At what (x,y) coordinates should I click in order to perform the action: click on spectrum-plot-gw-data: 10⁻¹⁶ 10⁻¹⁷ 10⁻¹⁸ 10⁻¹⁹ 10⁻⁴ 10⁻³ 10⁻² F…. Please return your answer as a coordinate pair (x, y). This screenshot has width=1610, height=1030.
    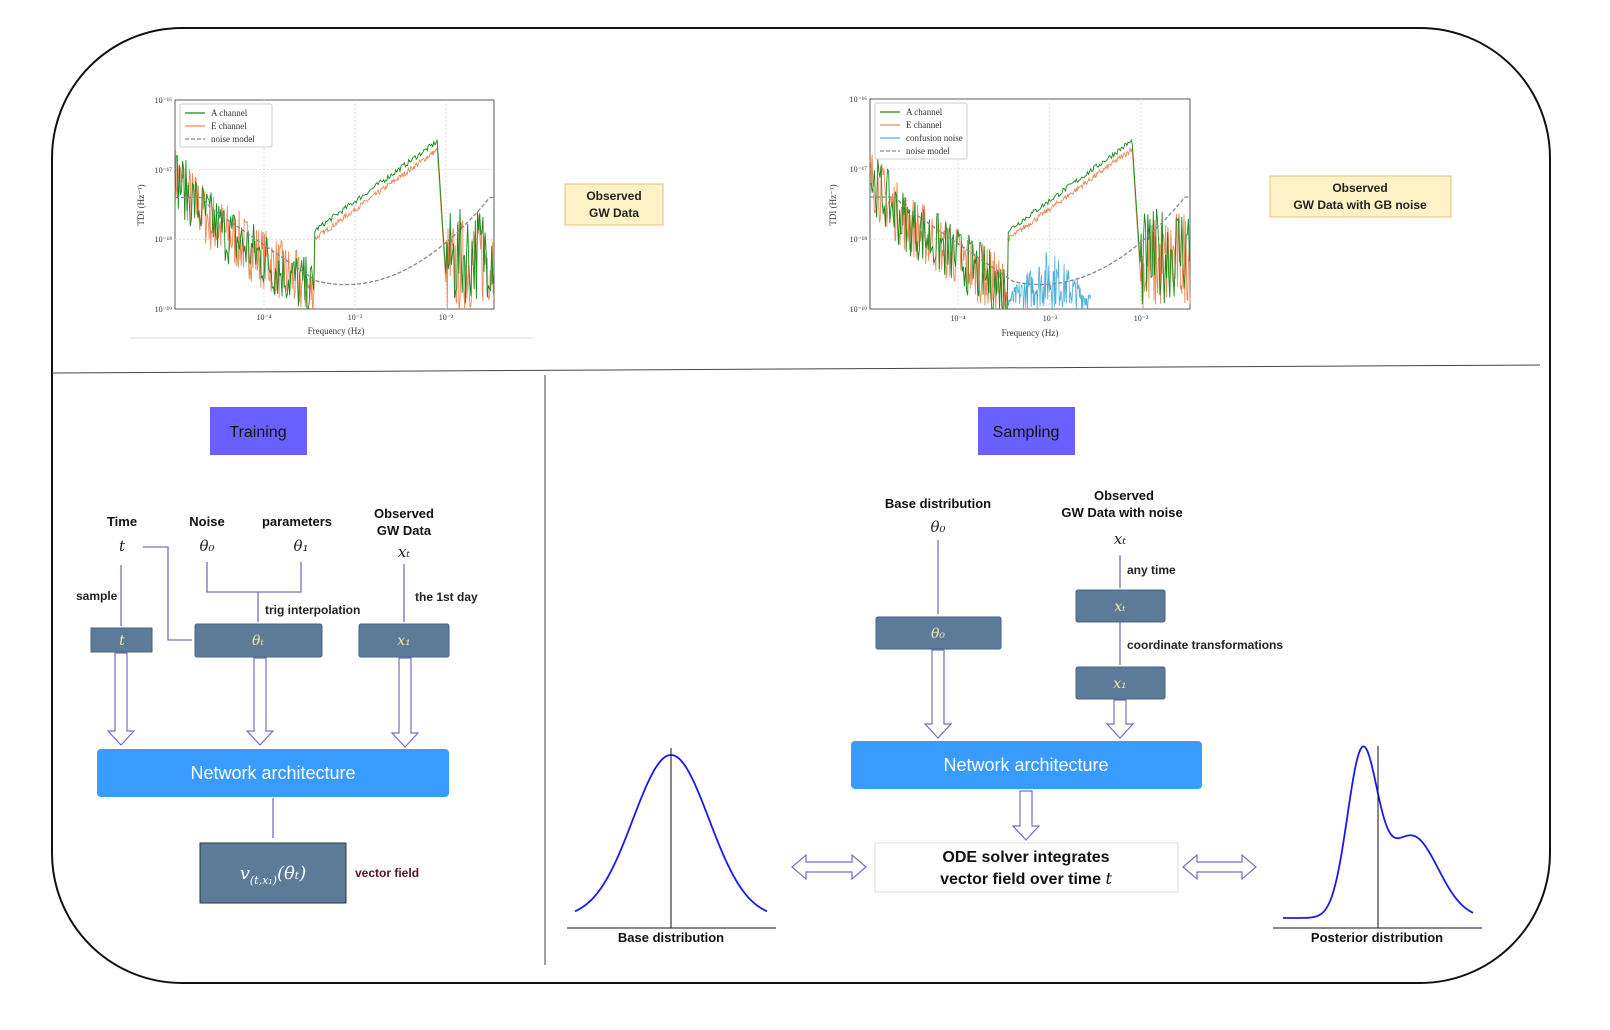
    Looking at the image, I should click on (331, 217).